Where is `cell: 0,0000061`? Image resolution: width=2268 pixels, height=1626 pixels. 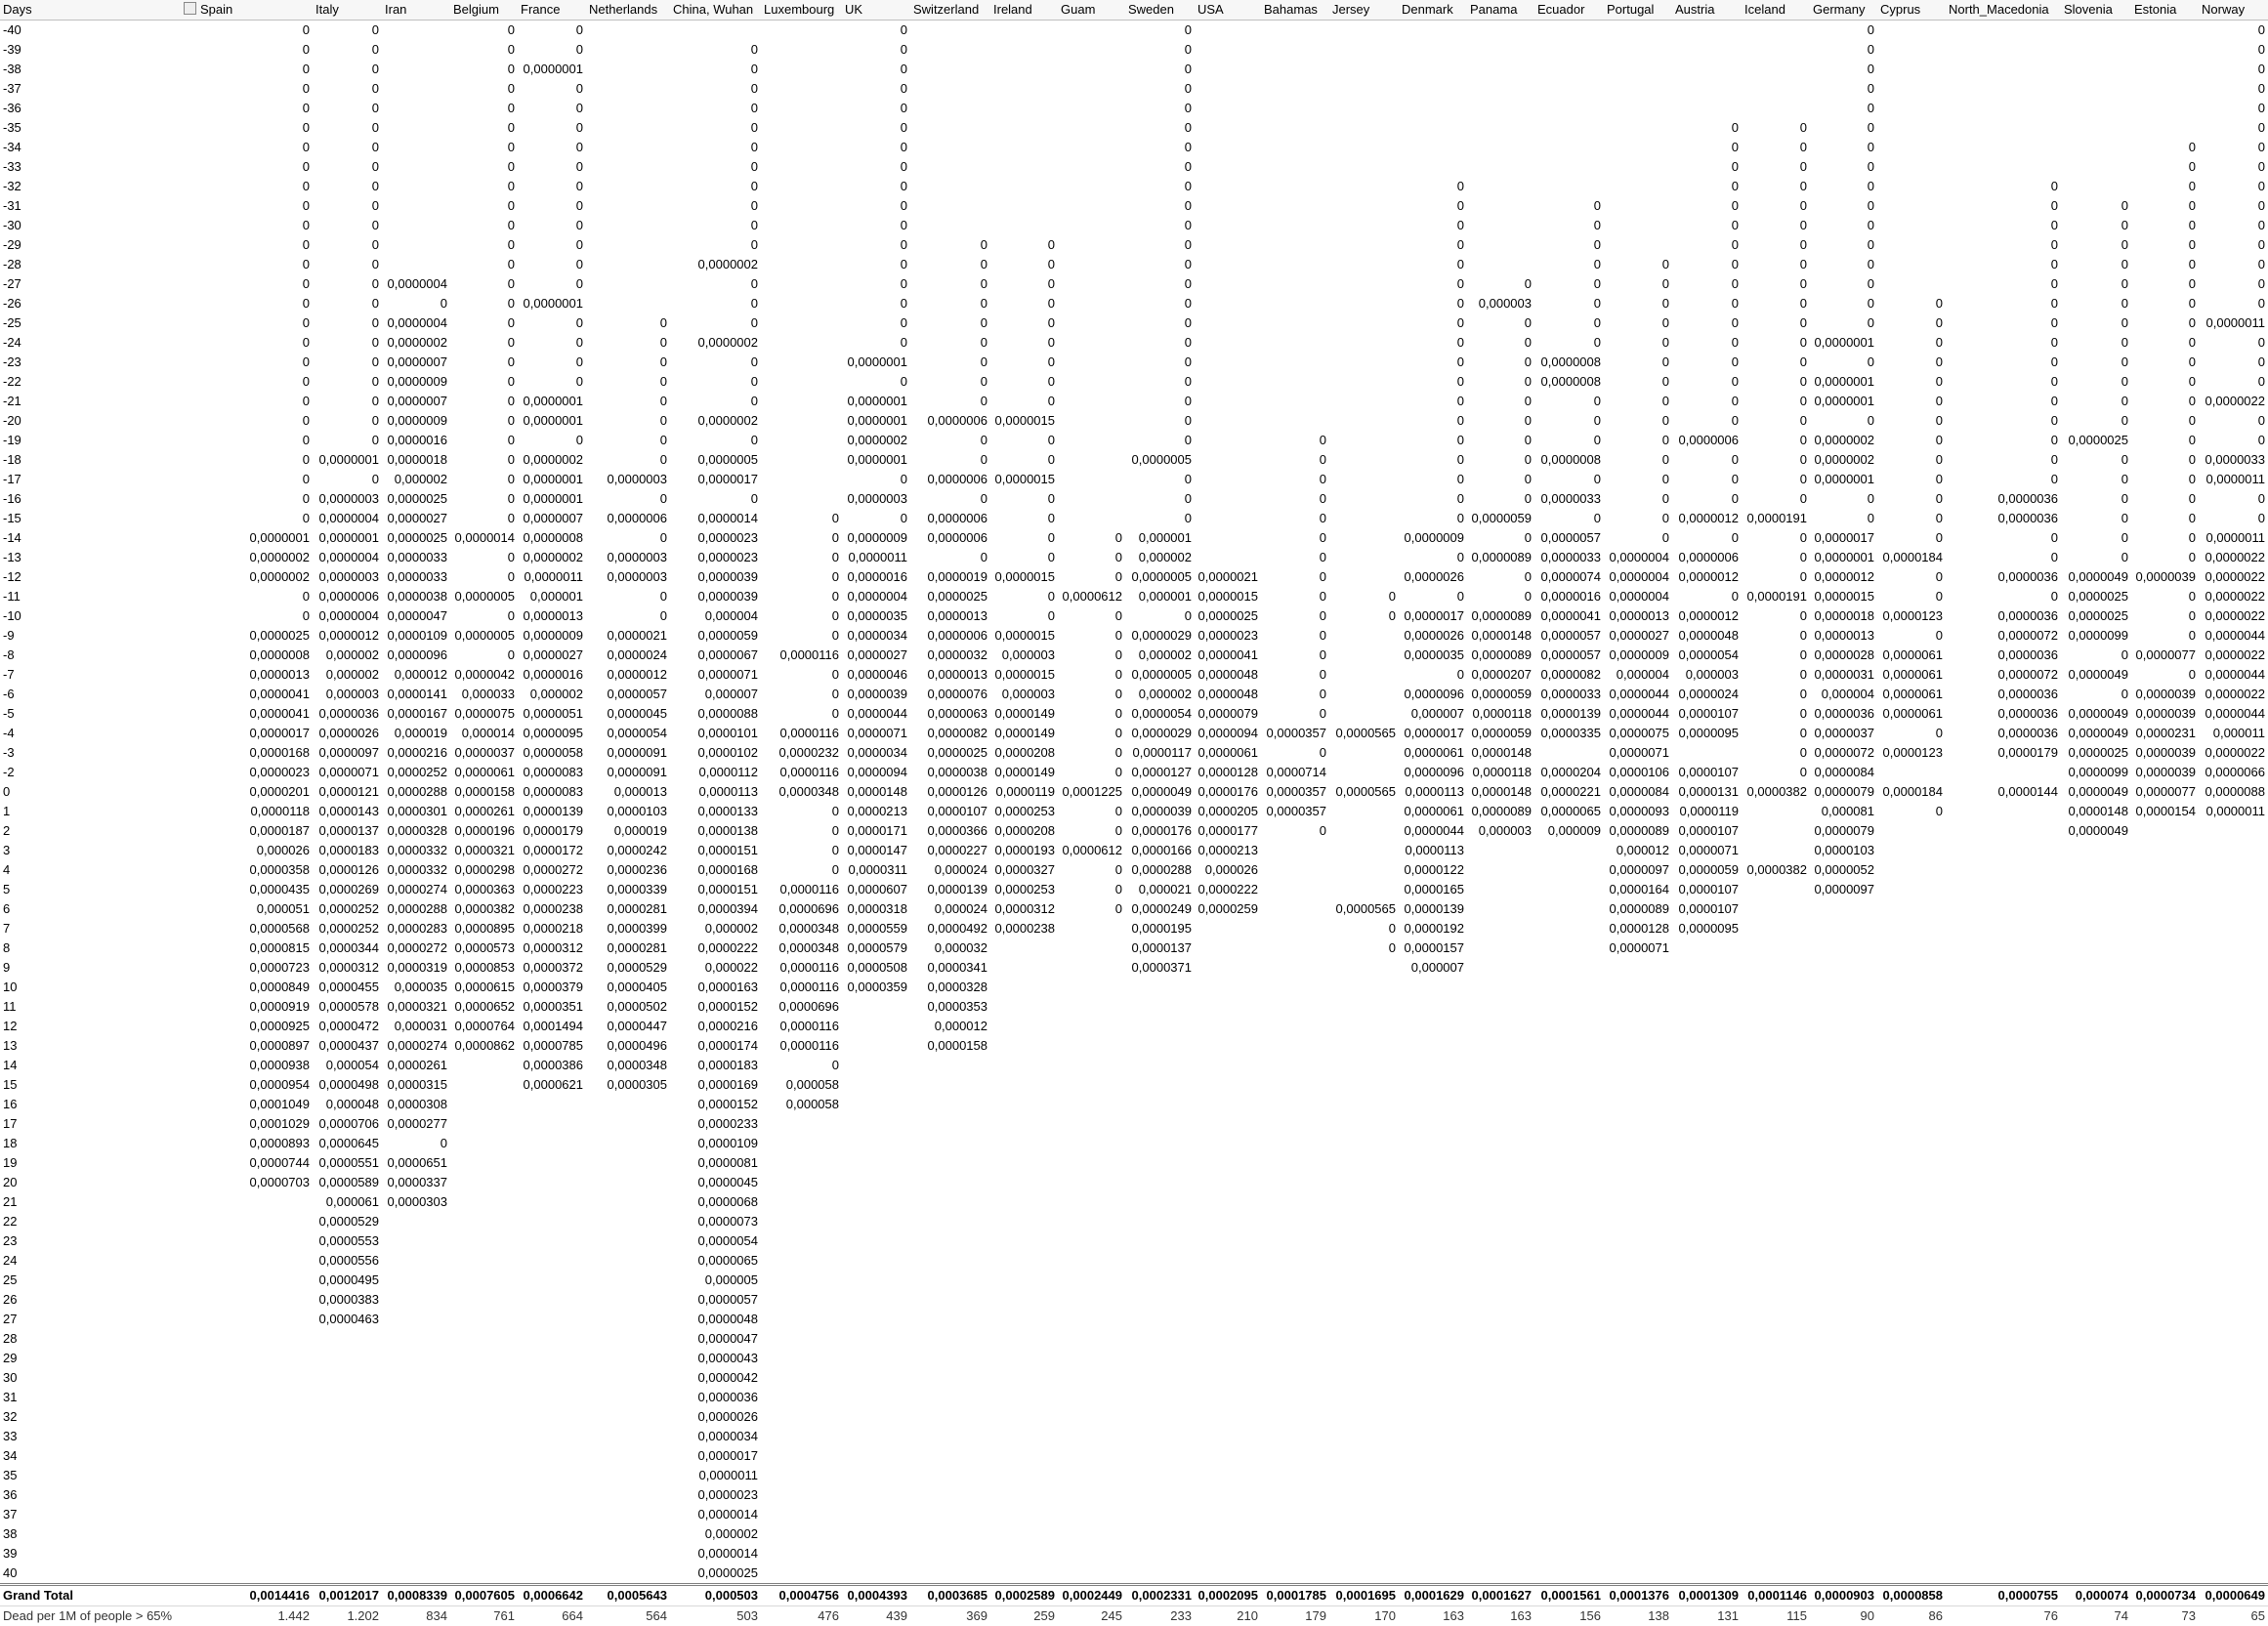
cell: 0,0000061 is located at coordinates (484, 773).